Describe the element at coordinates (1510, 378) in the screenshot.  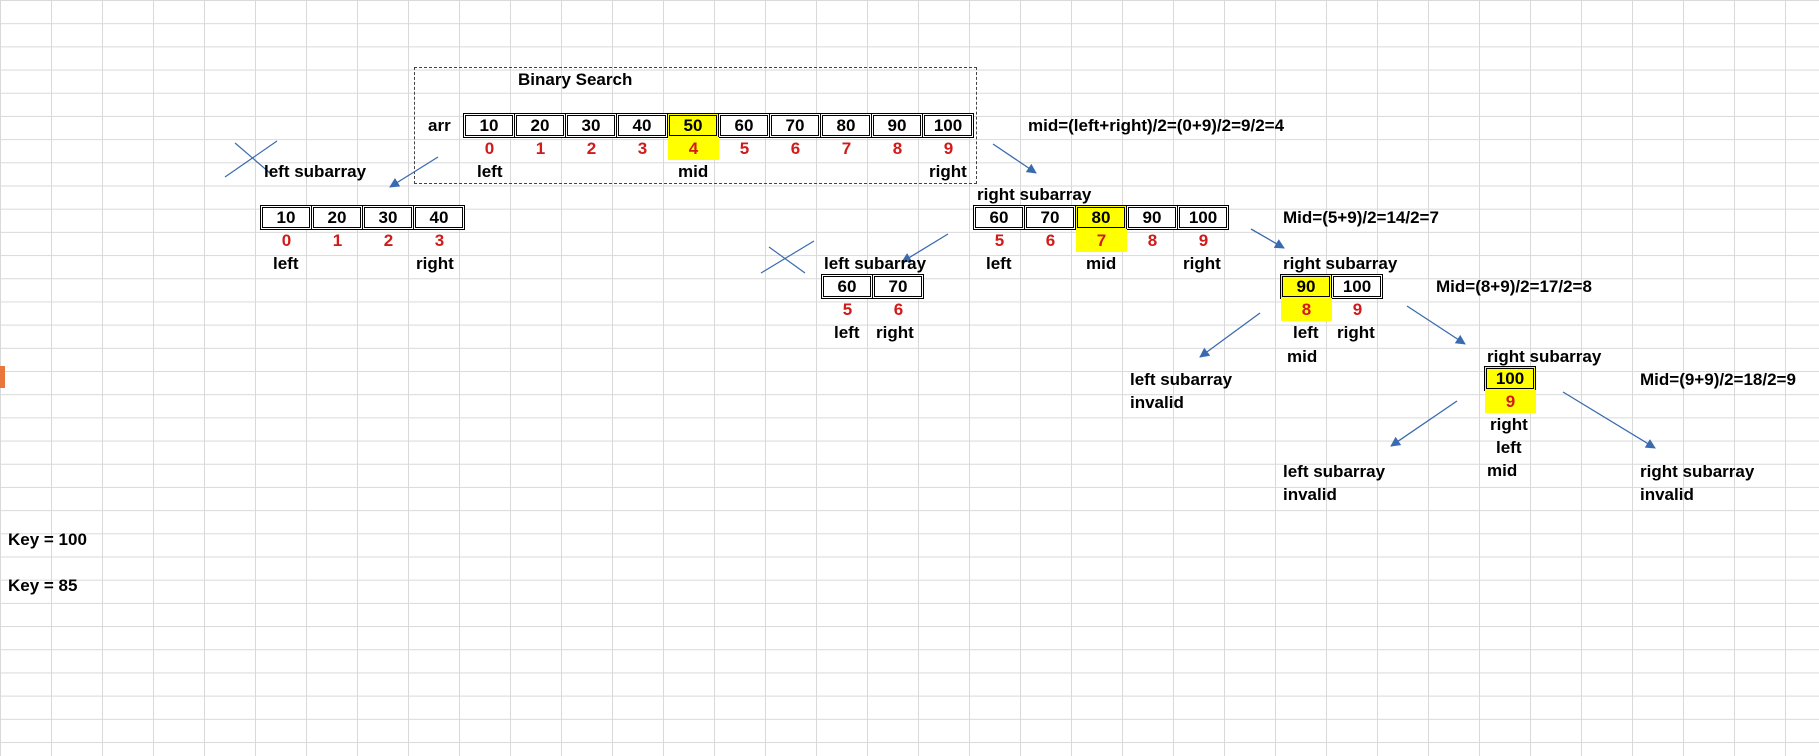
I see `array-cell-mid: 100` at that location.